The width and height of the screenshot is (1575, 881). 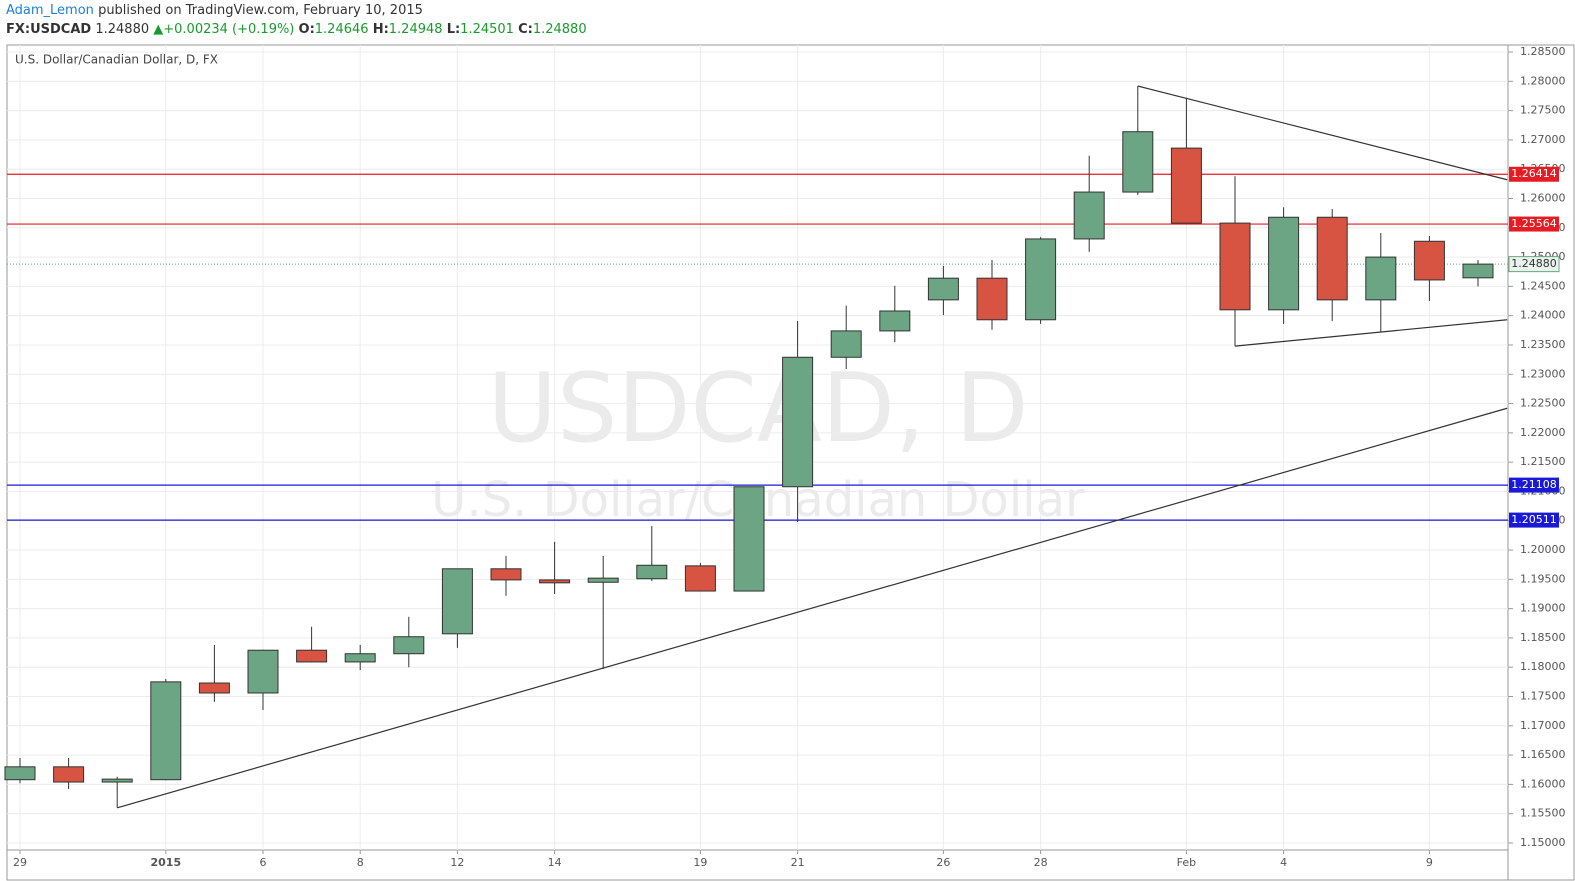 I want to click on y-tick-label: 1.19500, so click(x=1543, y=578).